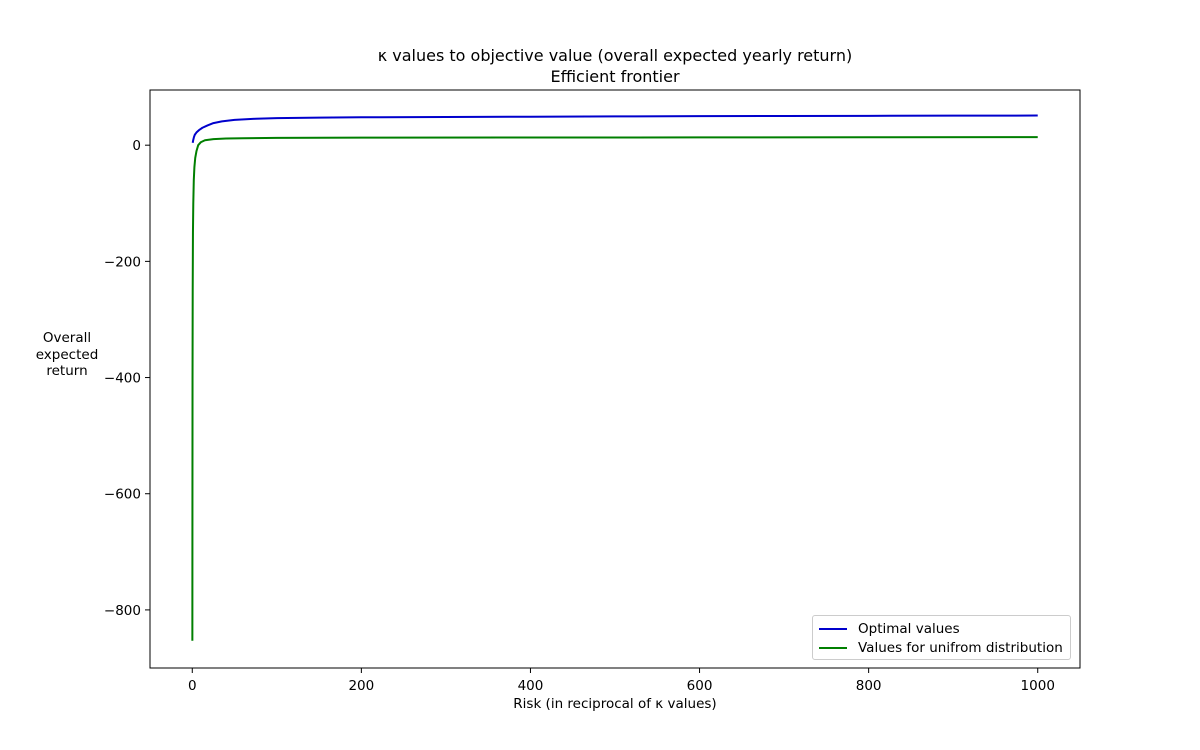 The height and width of the screenshot is (750, 1200). What do you see at coordinates (960, 647) in the screenshot?
I see `legend-label-uniform: Values for unifrom distribution` at bounding box center [960, 647].